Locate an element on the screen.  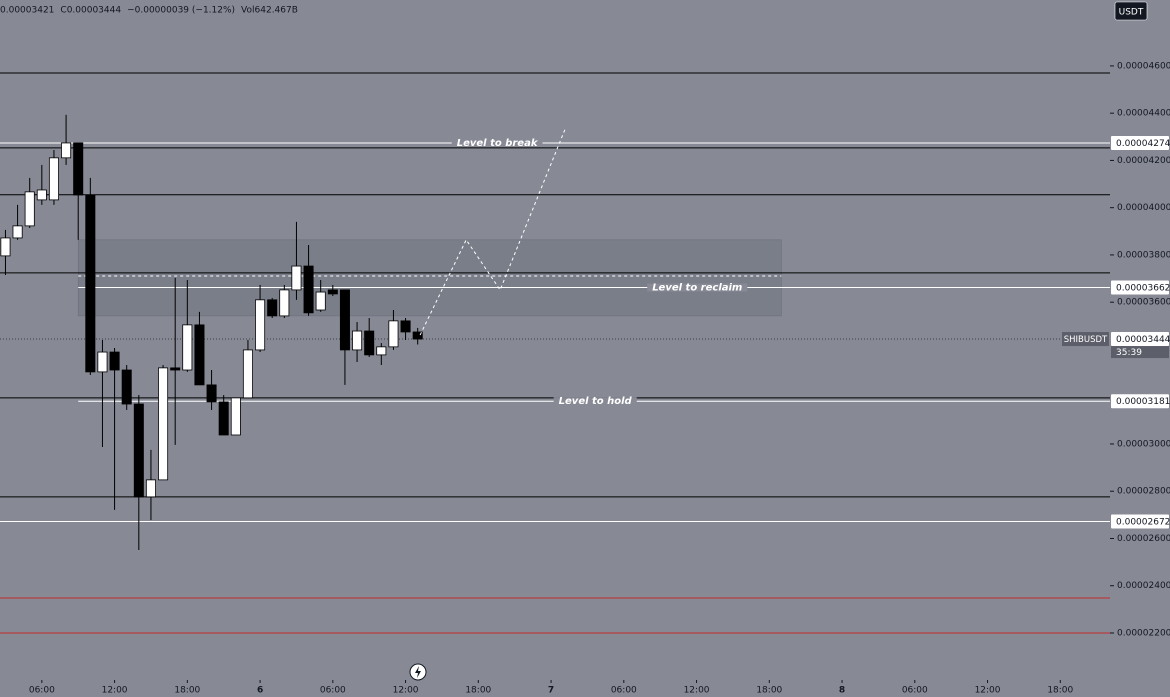
y-tick-label: 0.00004600 is located at coordinates (1143, 66).